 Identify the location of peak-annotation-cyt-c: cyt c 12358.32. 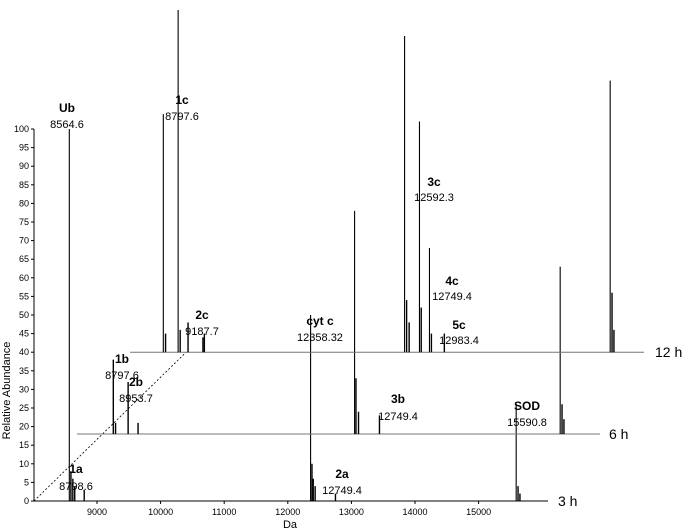
(320, 329).